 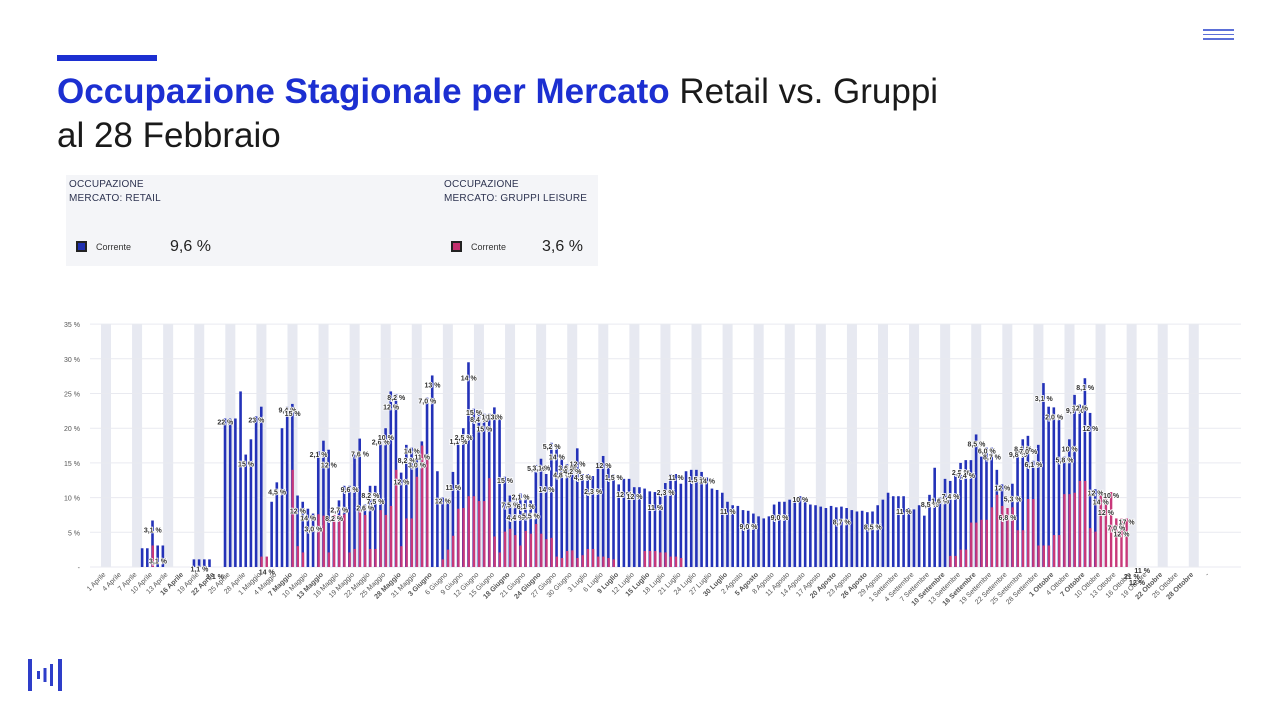 What do you see at coordinates (940, 502) in the screenshot?
I see `data-label: 1,6 %` at bounding box center [940, 502].